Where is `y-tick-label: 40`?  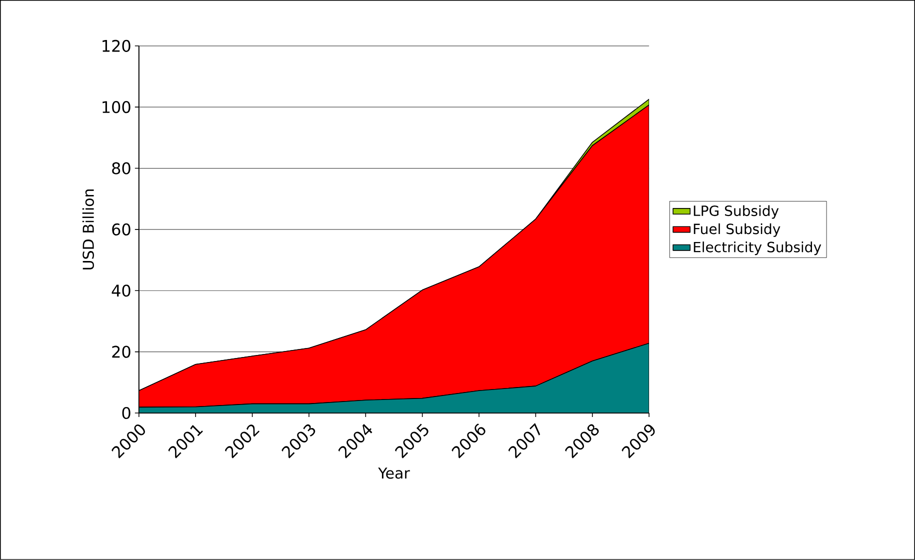 y-tick-label: 40 is located at coordinates (121, 290).